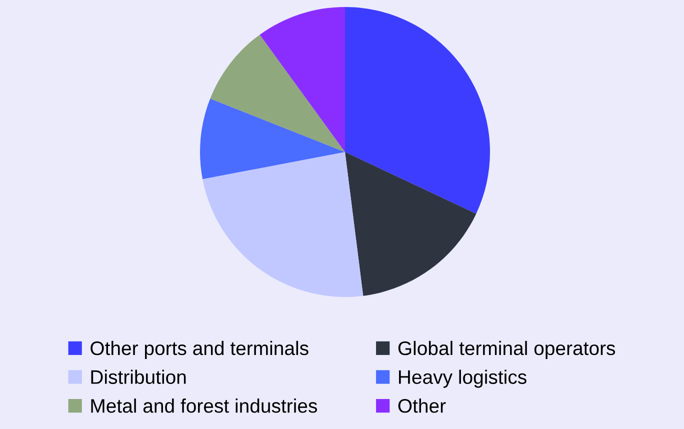 This screenshot has width=684, height=429. What do you see at coordinates (462, 379) in the screenshot?
I see `legend-label: Heavy logistics` at bounding box center [462, 379].